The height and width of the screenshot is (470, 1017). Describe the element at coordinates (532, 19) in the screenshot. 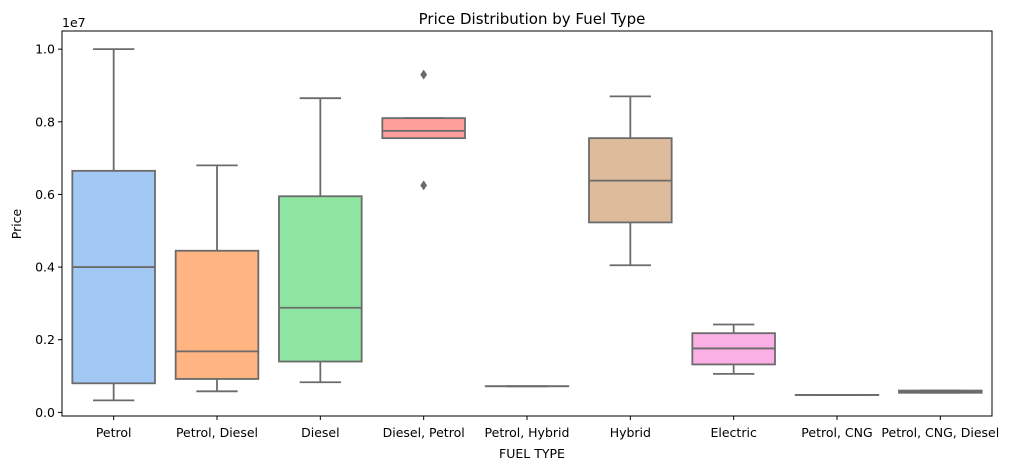

I see `chart-title: Price Distribution by Fuel Type` at that location.